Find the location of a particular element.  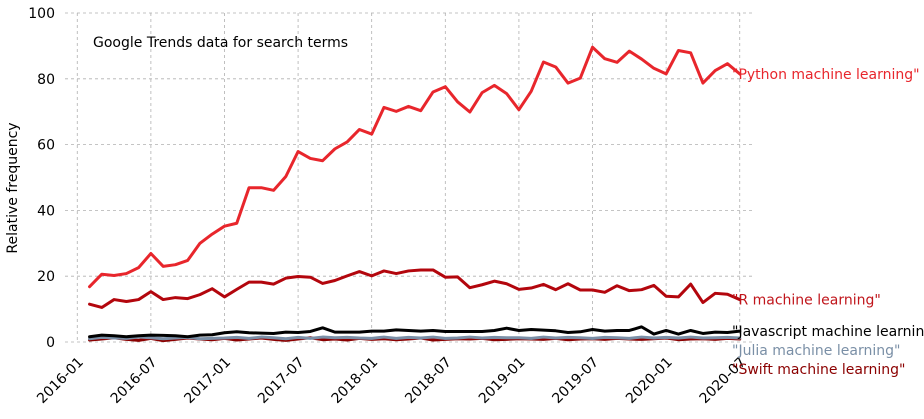

y-tick-label: 40 is located at coordinates (46, 211).